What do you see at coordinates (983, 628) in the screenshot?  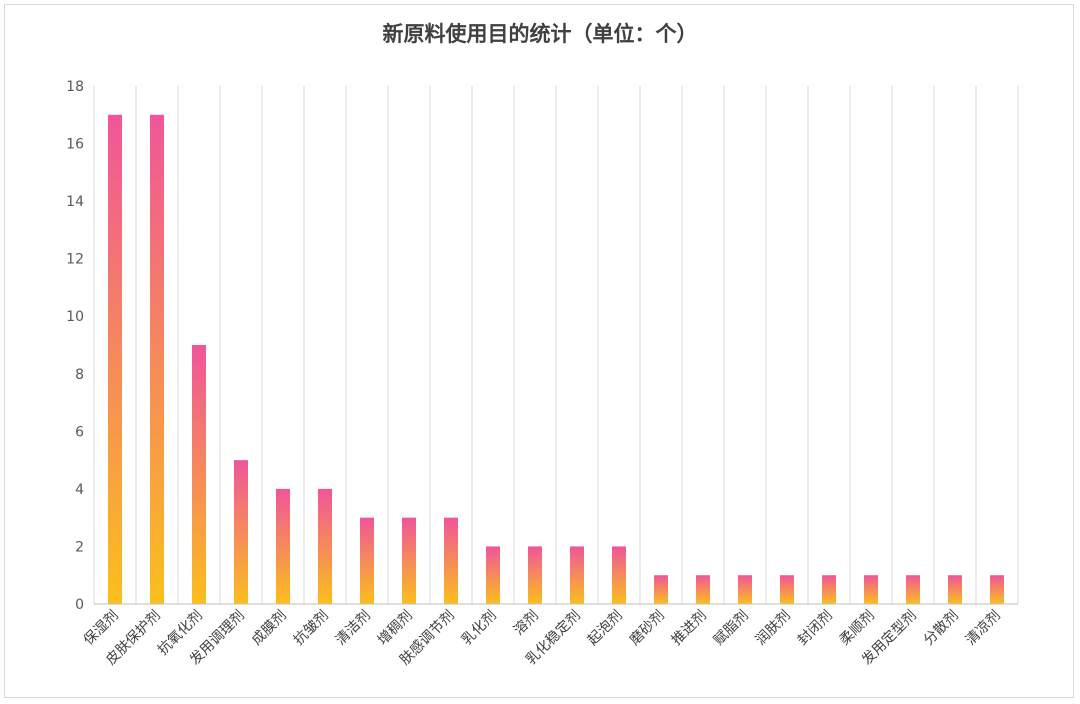 I see `x-tick-label: 清凉剂` at bounding box center [983, 628].